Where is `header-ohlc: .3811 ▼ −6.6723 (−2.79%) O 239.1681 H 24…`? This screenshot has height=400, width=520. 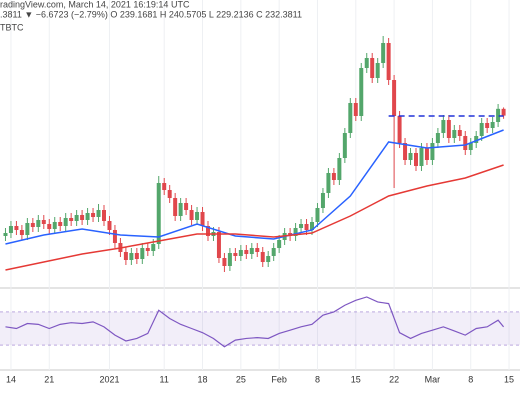 header-ohlc: .3811 ▼ −6.6723 (−2.79%) O 239.1681 H 24… is located at coordinates (151, 14).